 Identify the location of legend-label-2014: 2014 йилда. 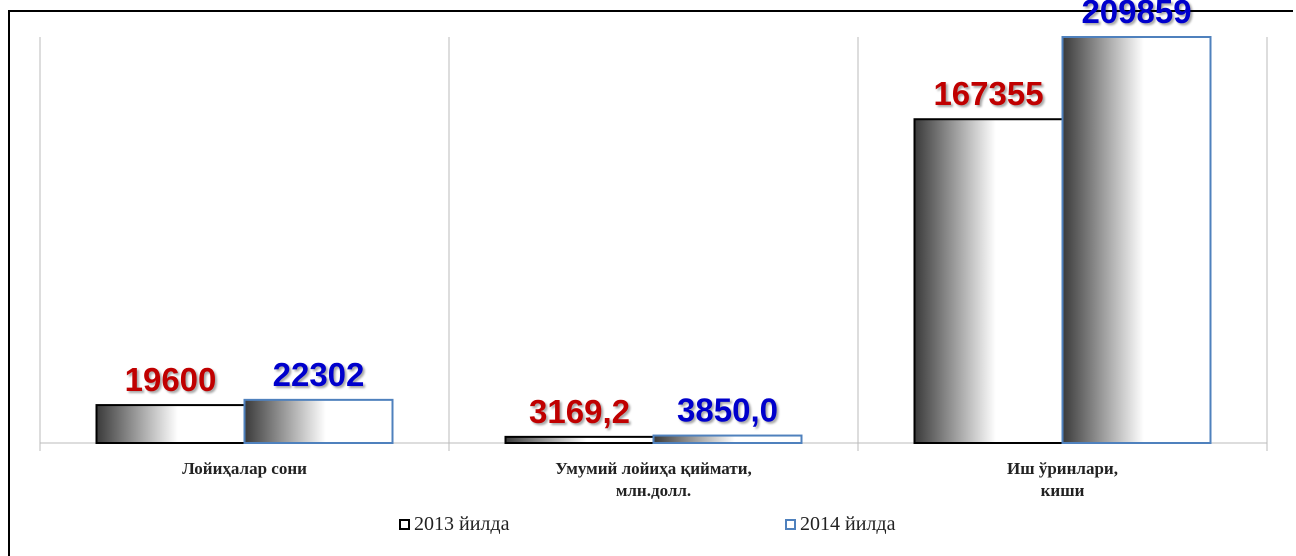
(848, 524).